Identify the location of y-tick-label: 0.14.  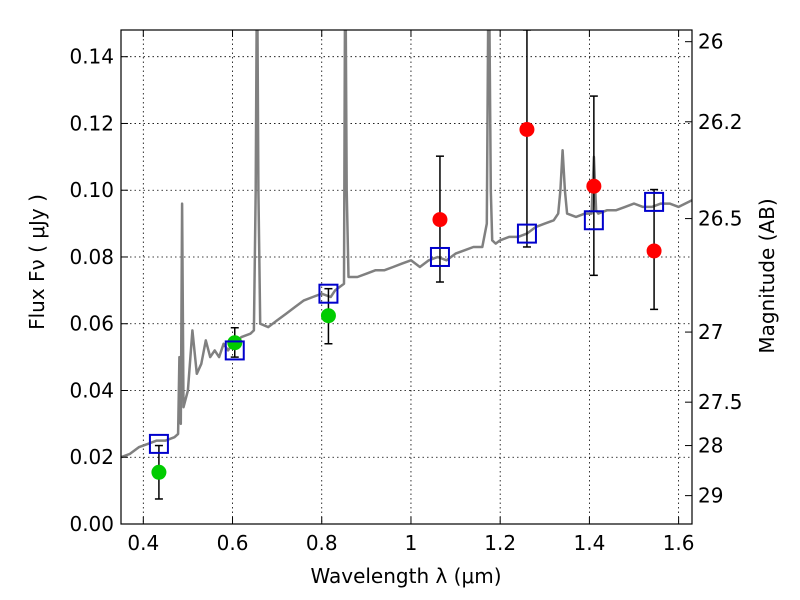
(91, 57).